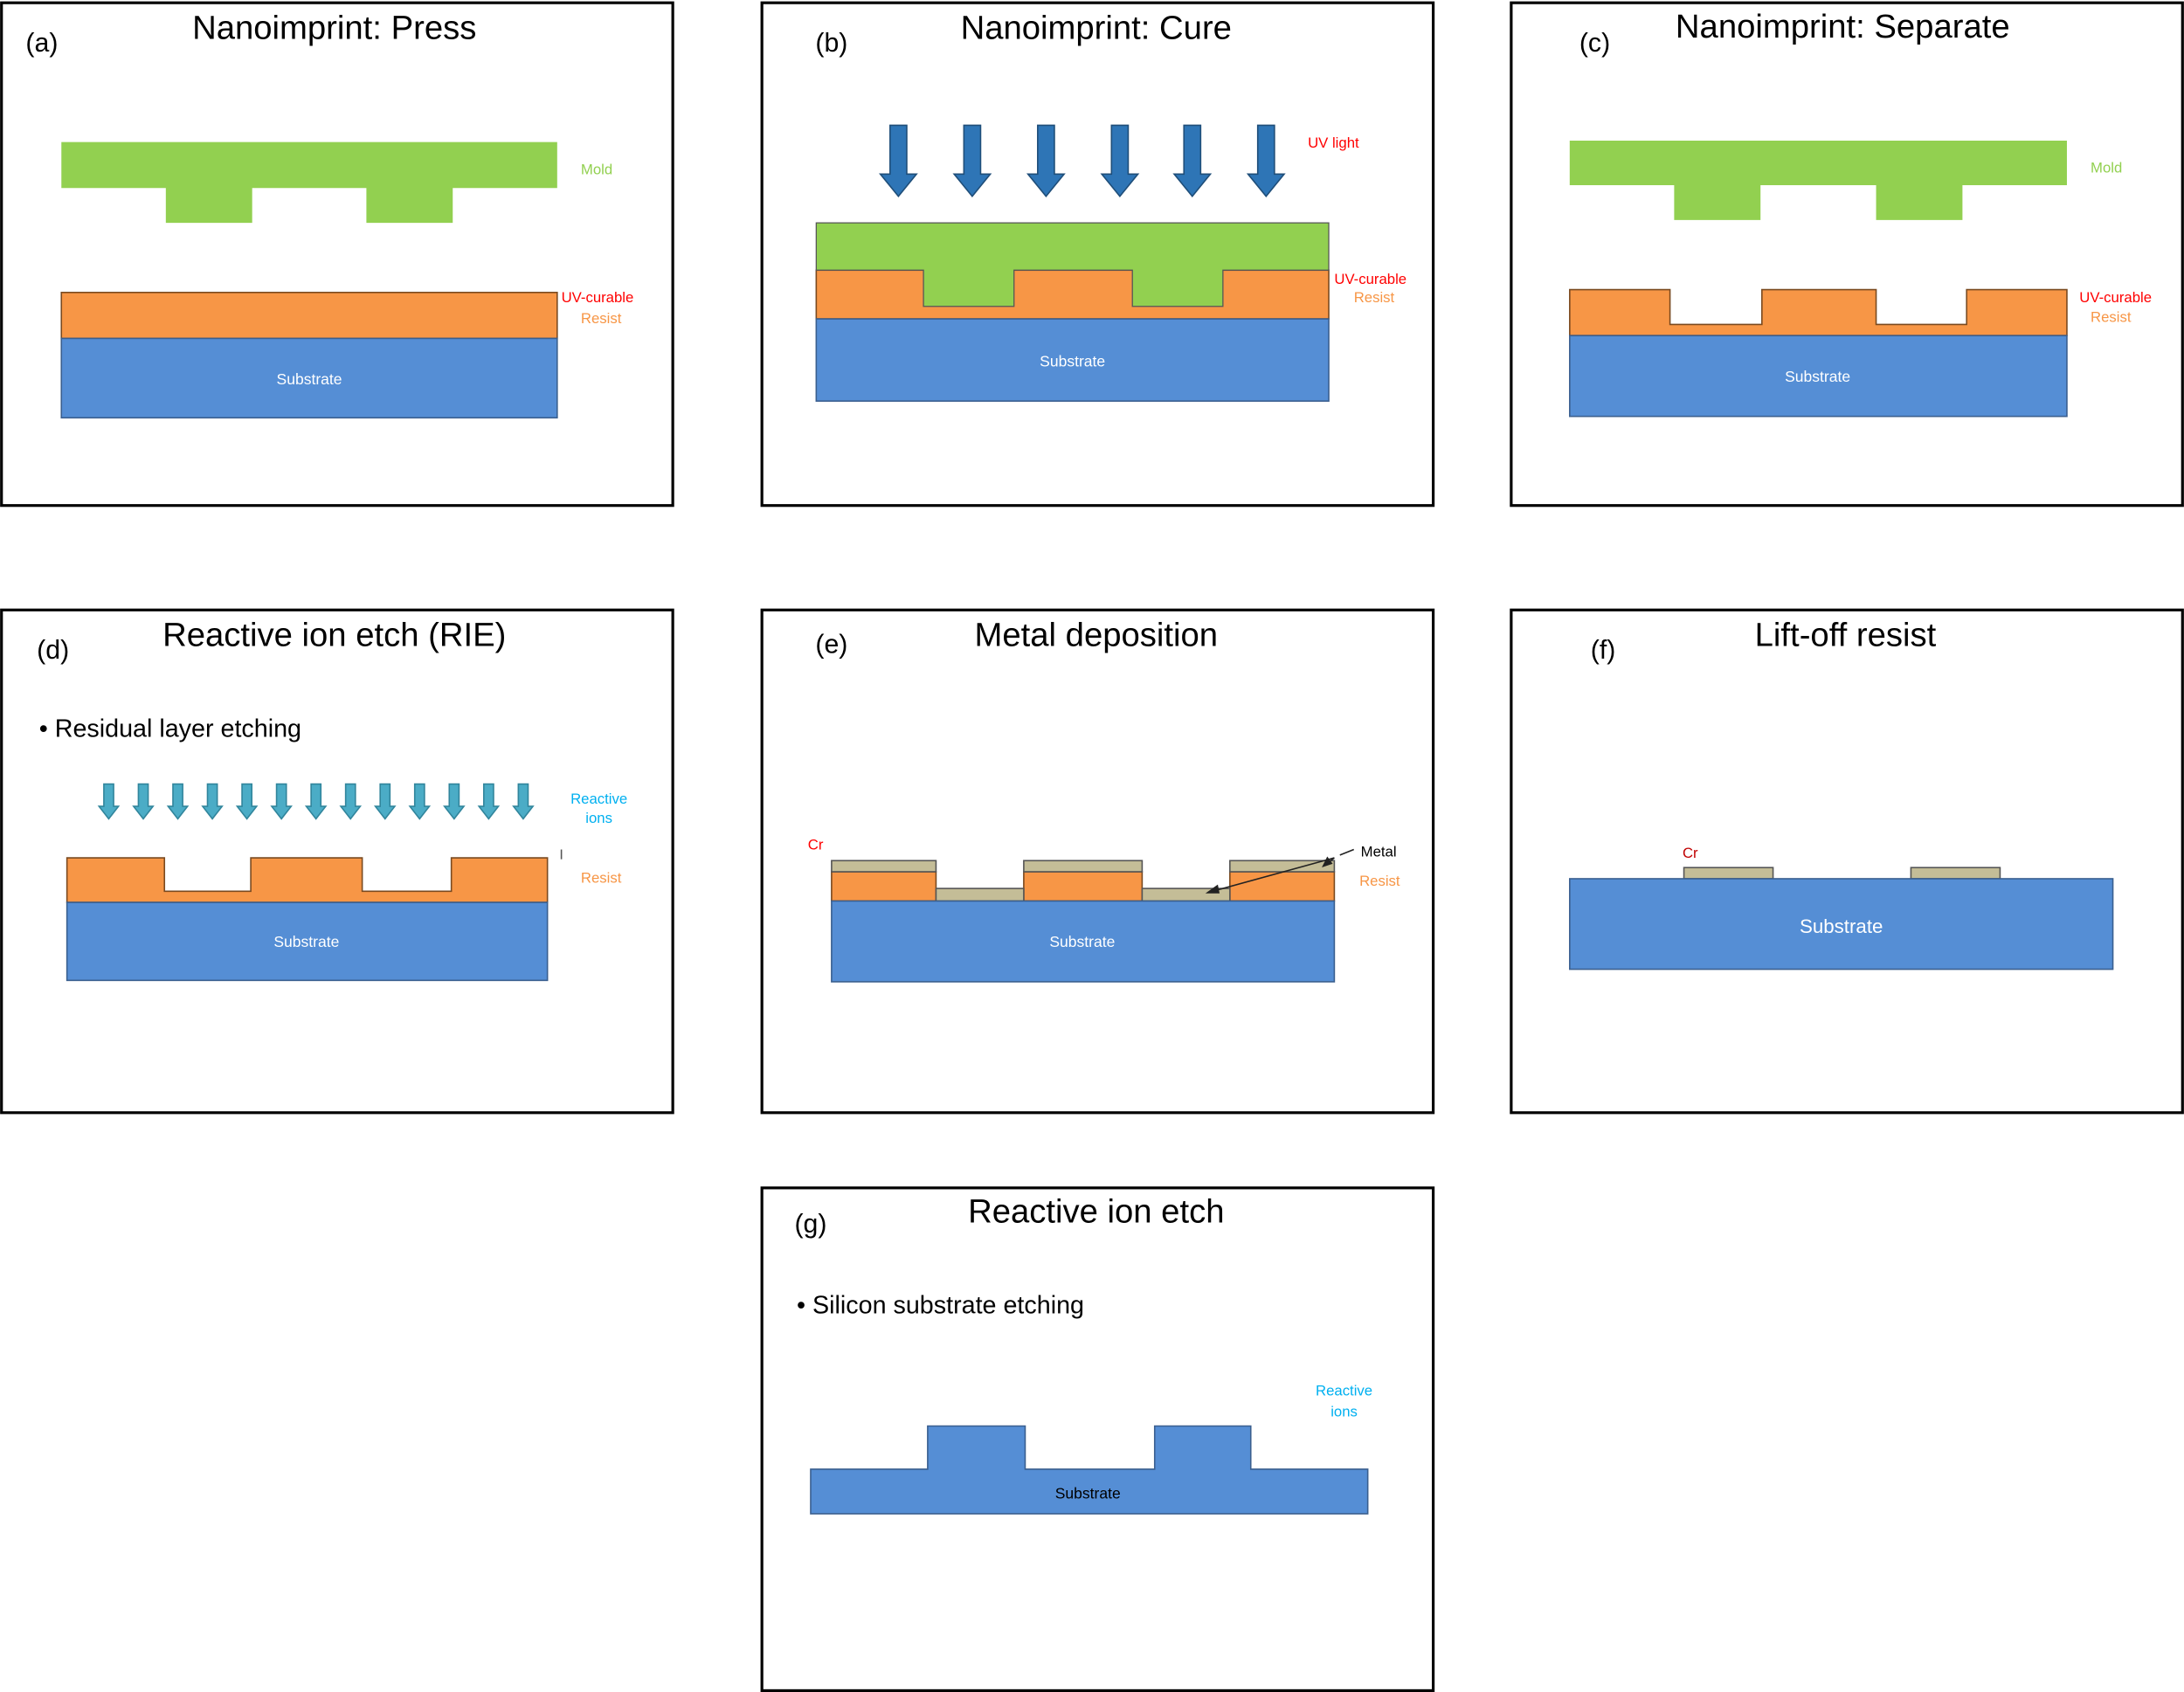 This screenshot has height=1692, width=2184. I want to click on panel-tag: (f), so click(1603, 650).